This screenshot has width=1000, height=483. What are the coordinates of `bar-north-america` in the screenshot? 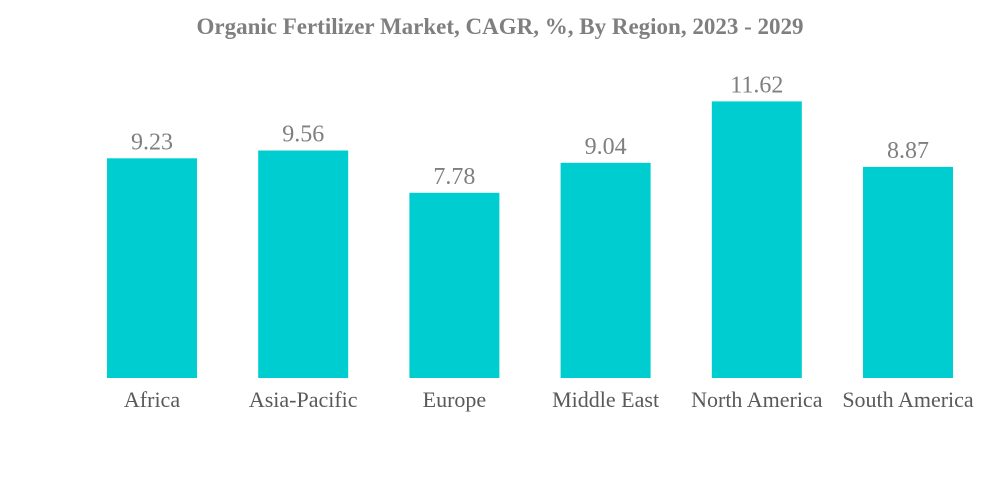 It's located at (756, 240).